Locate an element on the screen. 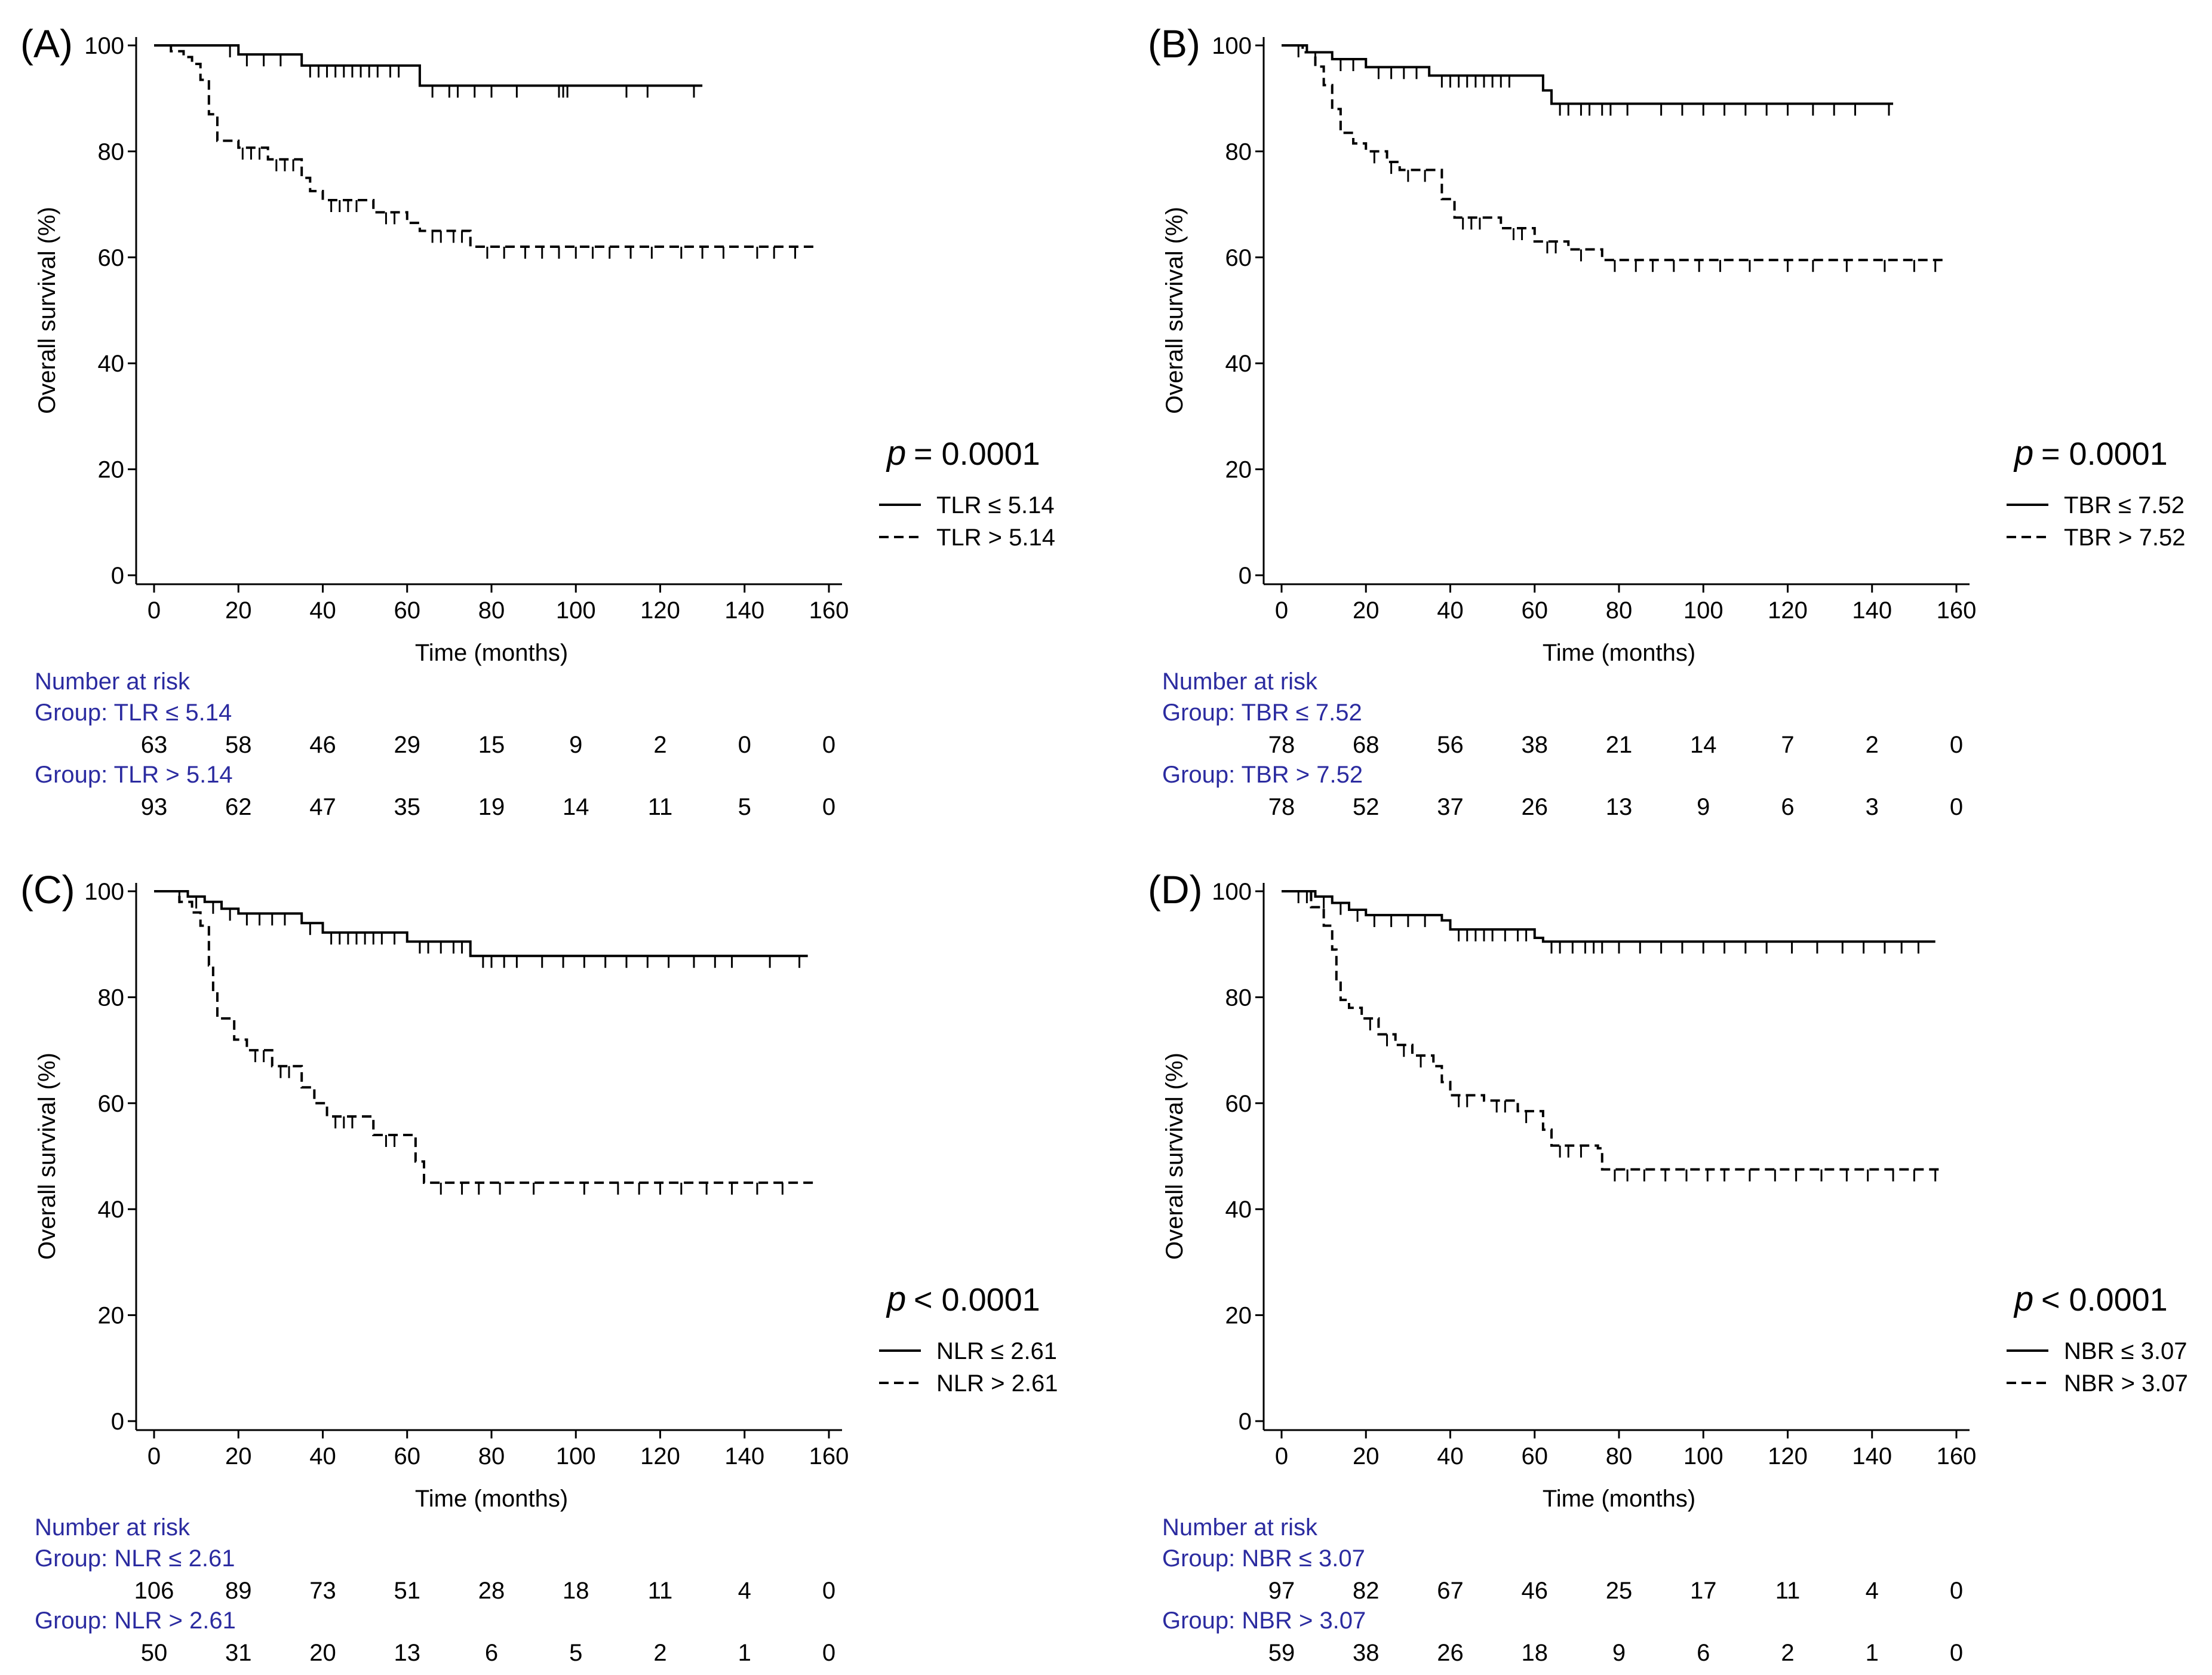  risk-count: 15 is located at coordinates (492, 745).